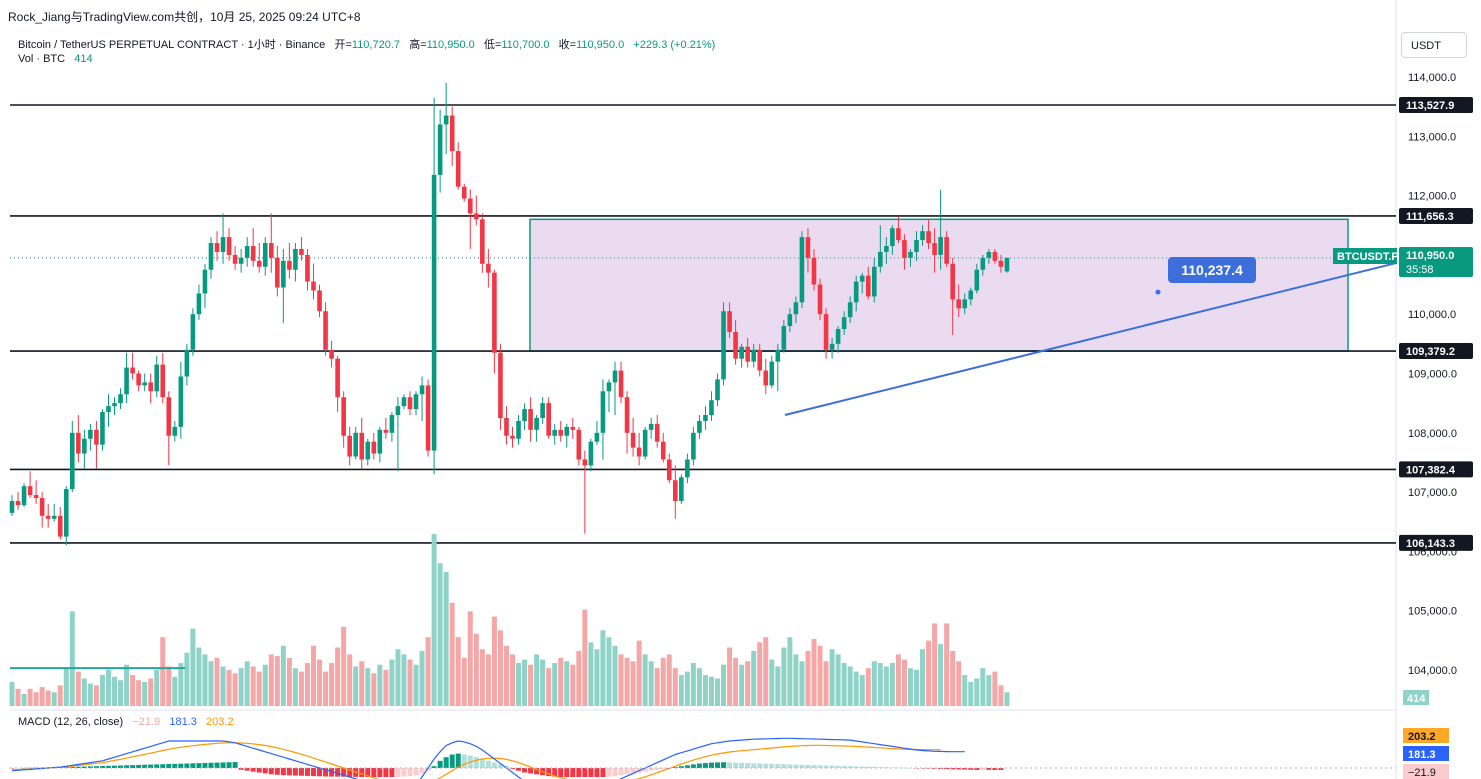 The image size is (1481, 779). I want to click on countdown-text: 35:58, so click(1420, 270).